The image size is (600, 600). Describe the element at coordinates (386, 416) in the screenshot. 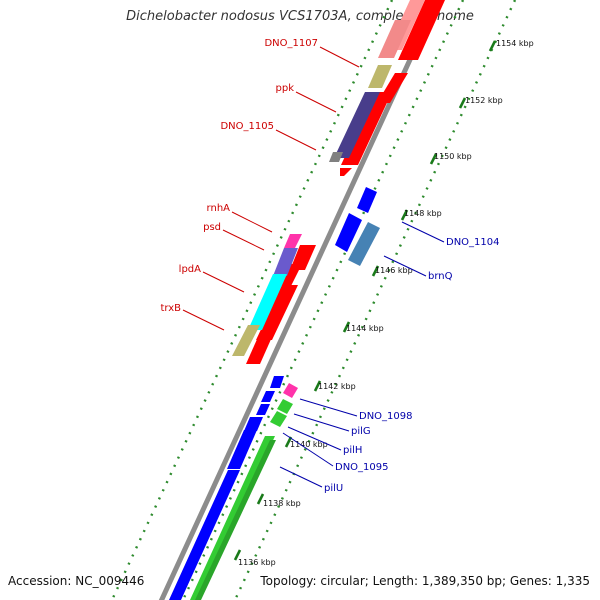

I see `gene-label: DNO_1098` at that location.